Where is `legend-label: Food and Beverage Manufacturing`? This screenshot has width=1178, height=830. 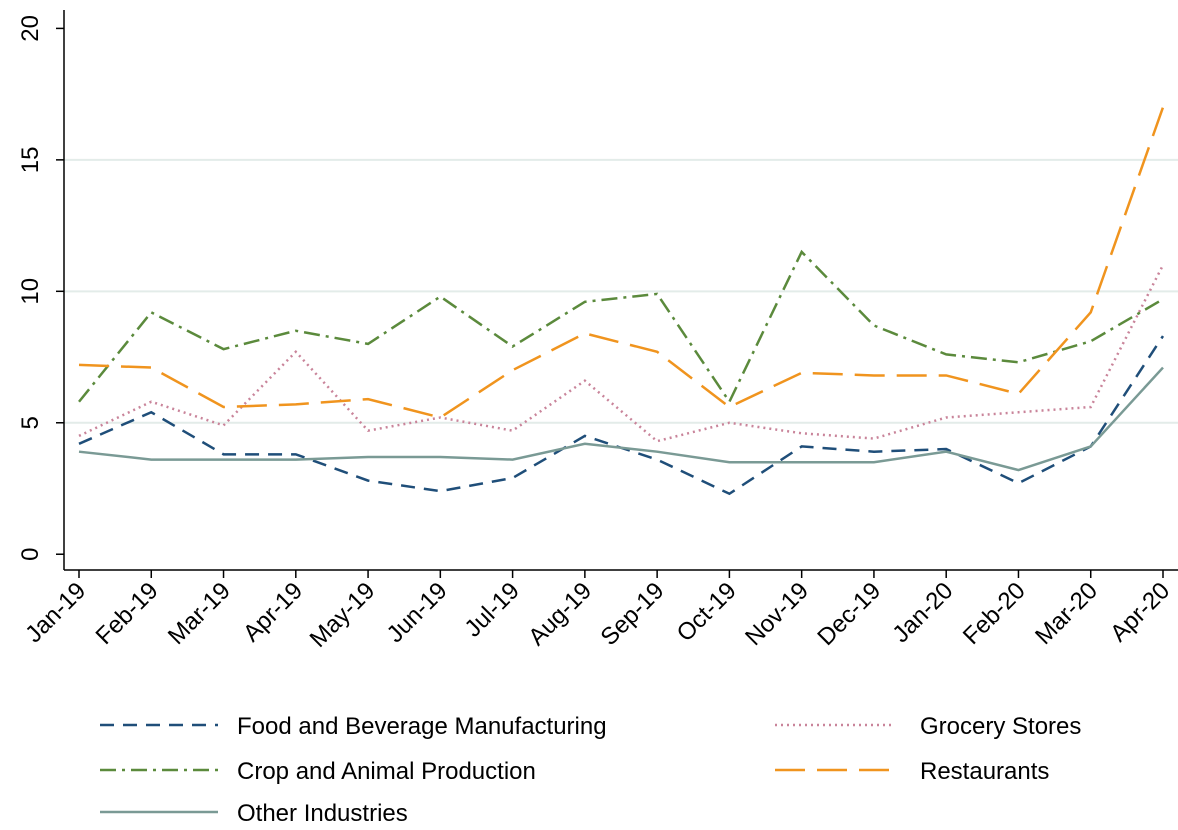
legend-label: Food and Beverage Manufacturing is located at coordinates (422, 726).